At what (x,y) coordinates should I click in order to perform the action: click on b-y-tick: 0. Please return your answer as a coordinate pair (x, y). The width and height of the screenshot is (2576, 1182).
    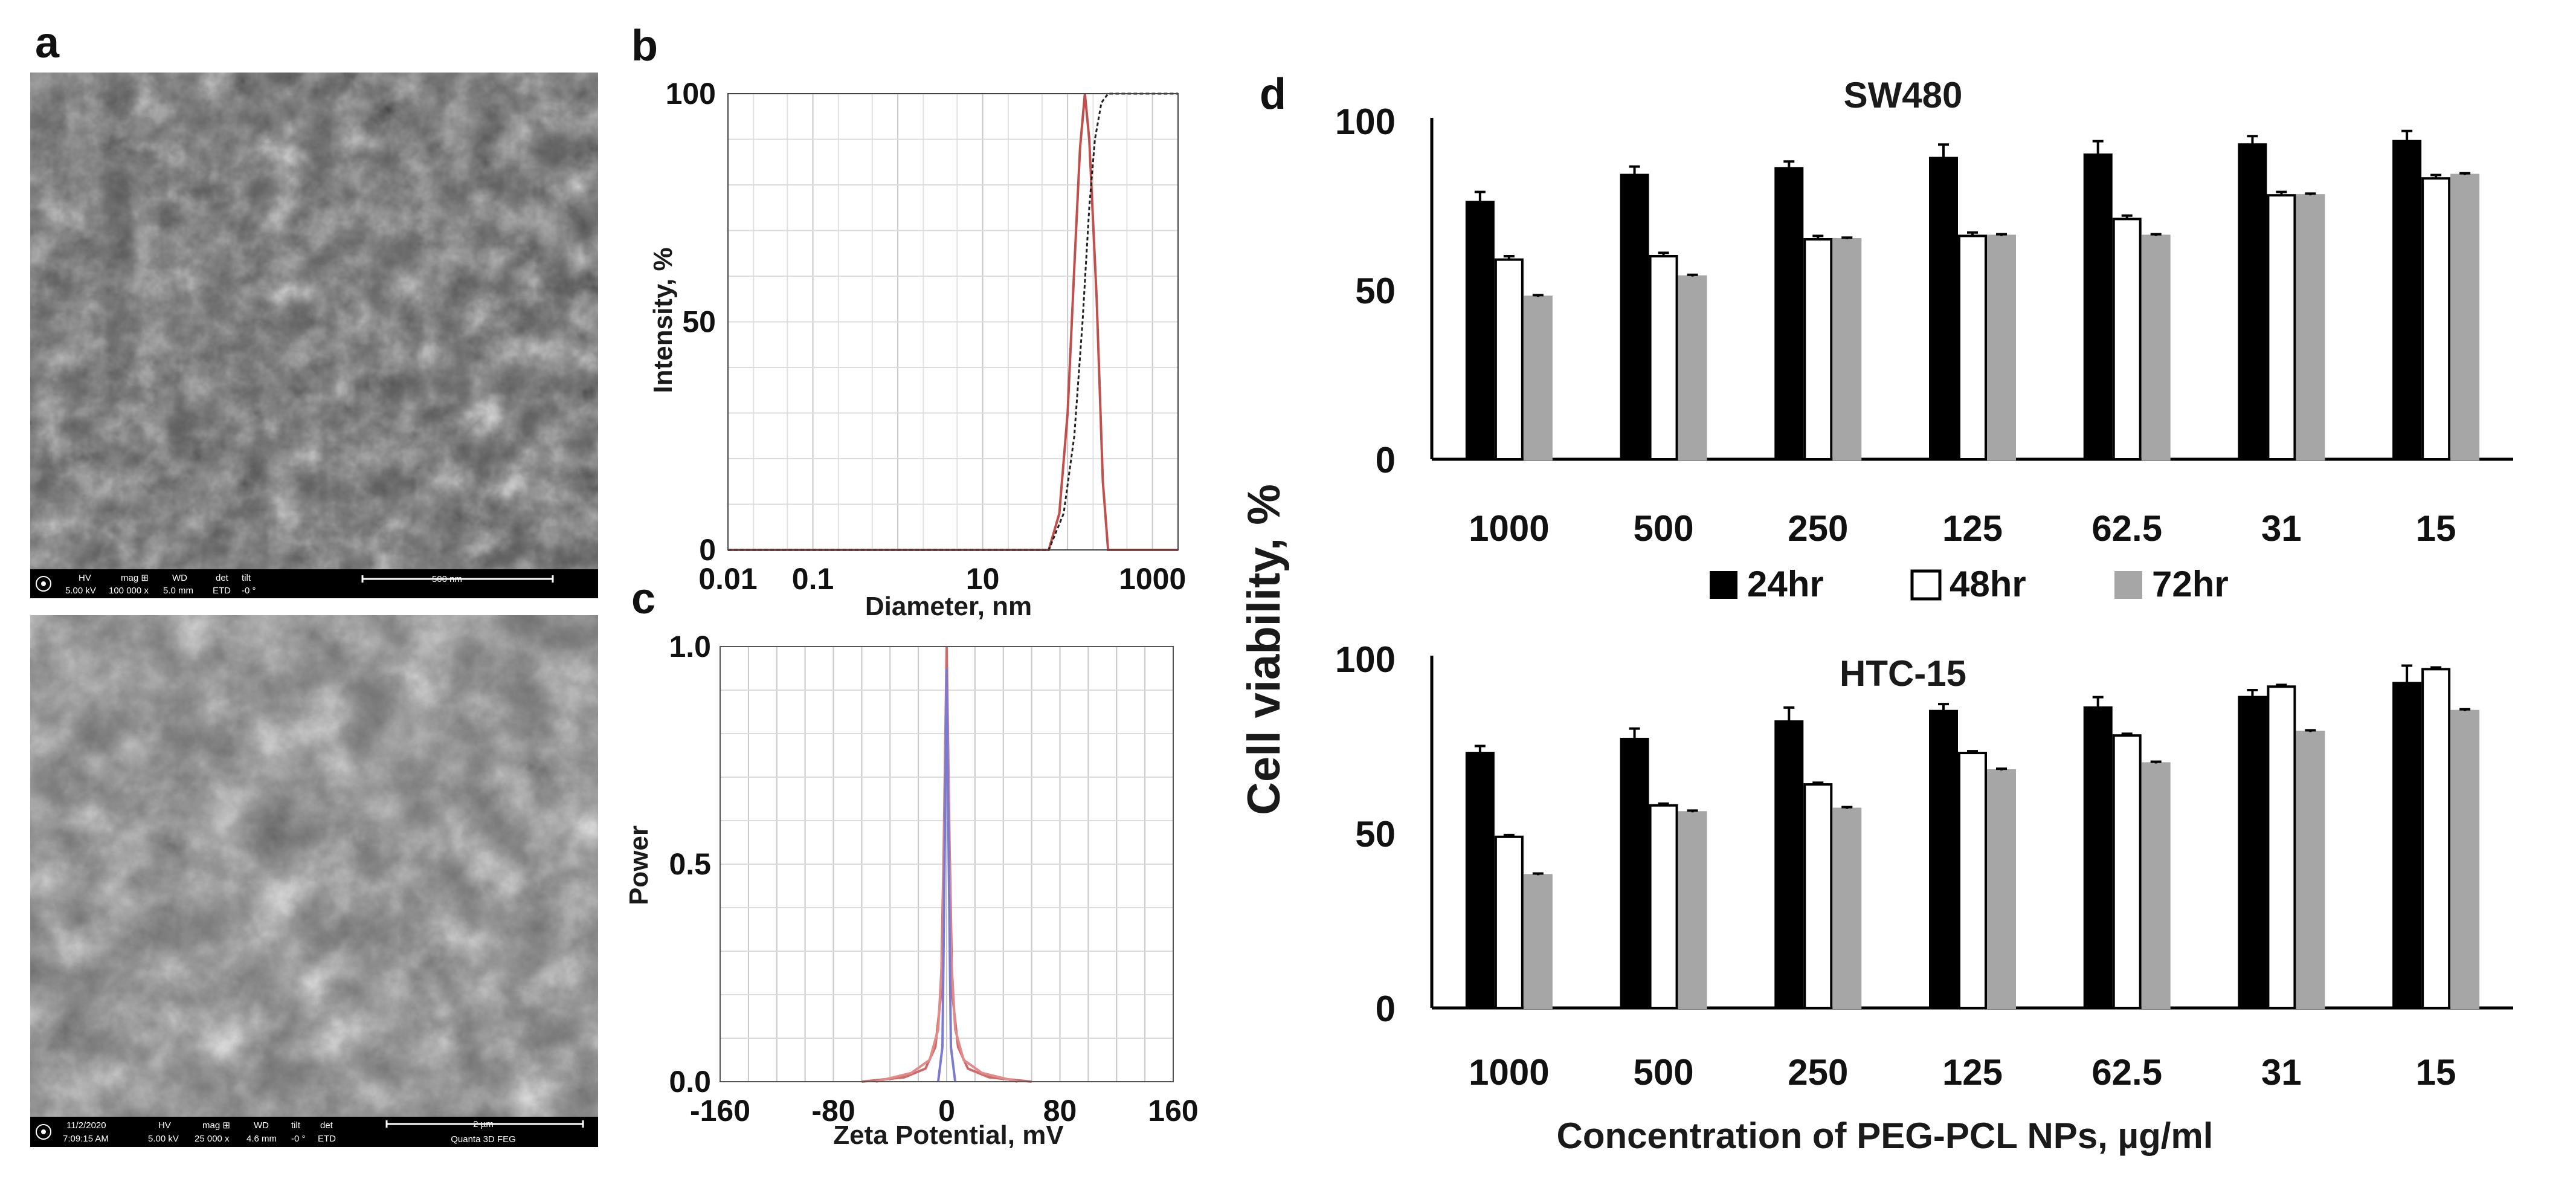
    Looking at the image, I should click on (707, 550).